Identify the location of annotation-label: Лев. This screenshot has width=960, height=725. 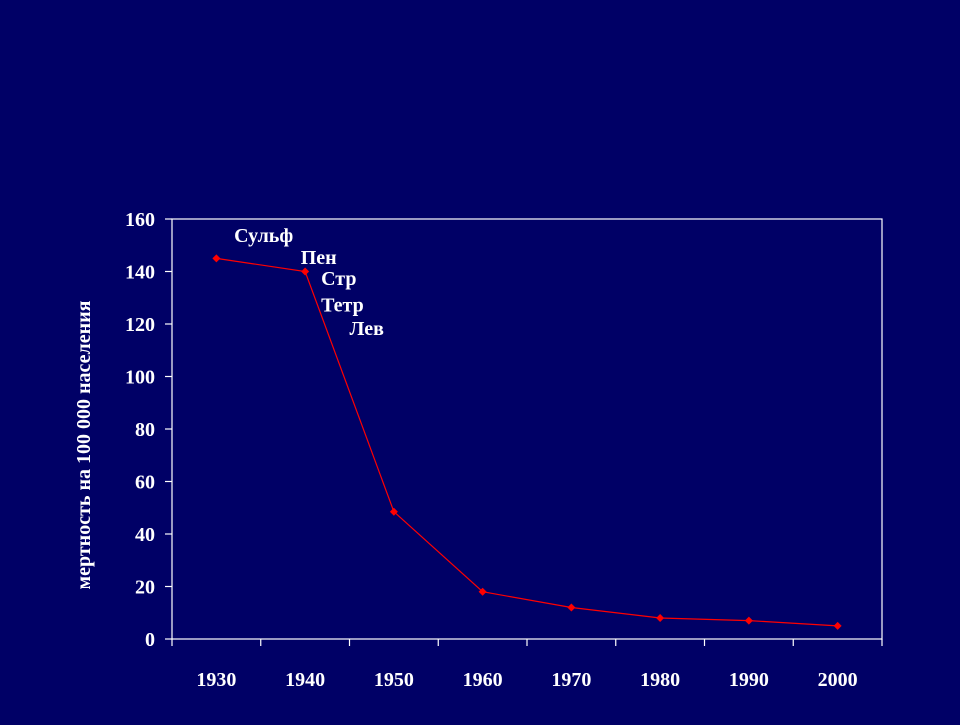
(367, 329).